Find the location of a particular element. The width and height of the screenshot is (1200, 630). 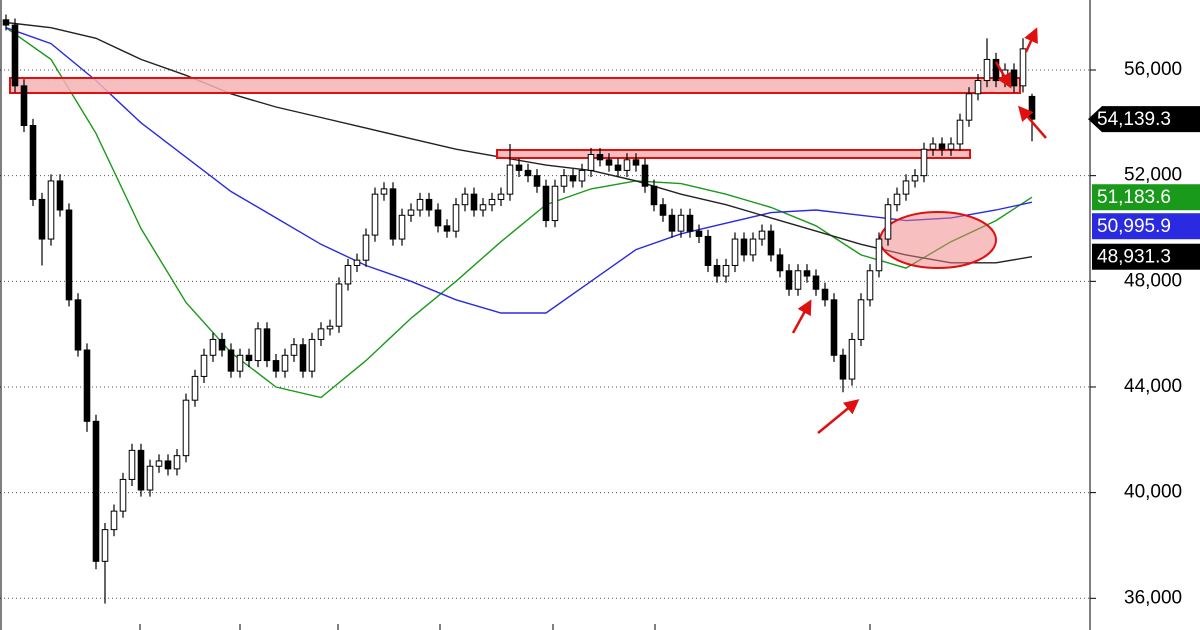

price-tag-label: 48,931.3 is located at coordinates (1134, 257).